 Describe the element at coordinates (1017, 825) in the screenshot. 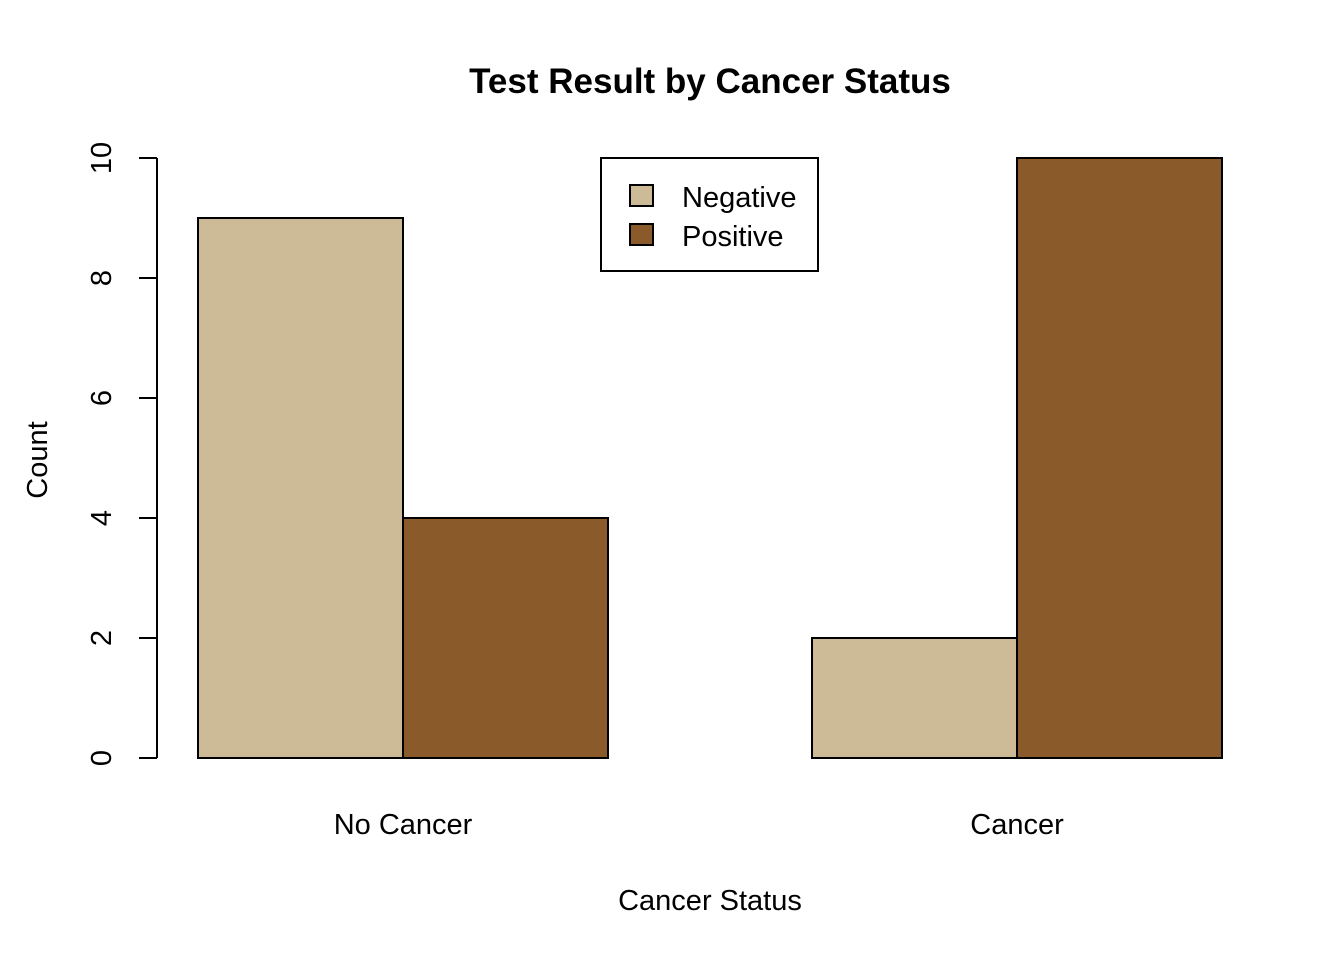

I see `x-category-label: Cancer` at that location.